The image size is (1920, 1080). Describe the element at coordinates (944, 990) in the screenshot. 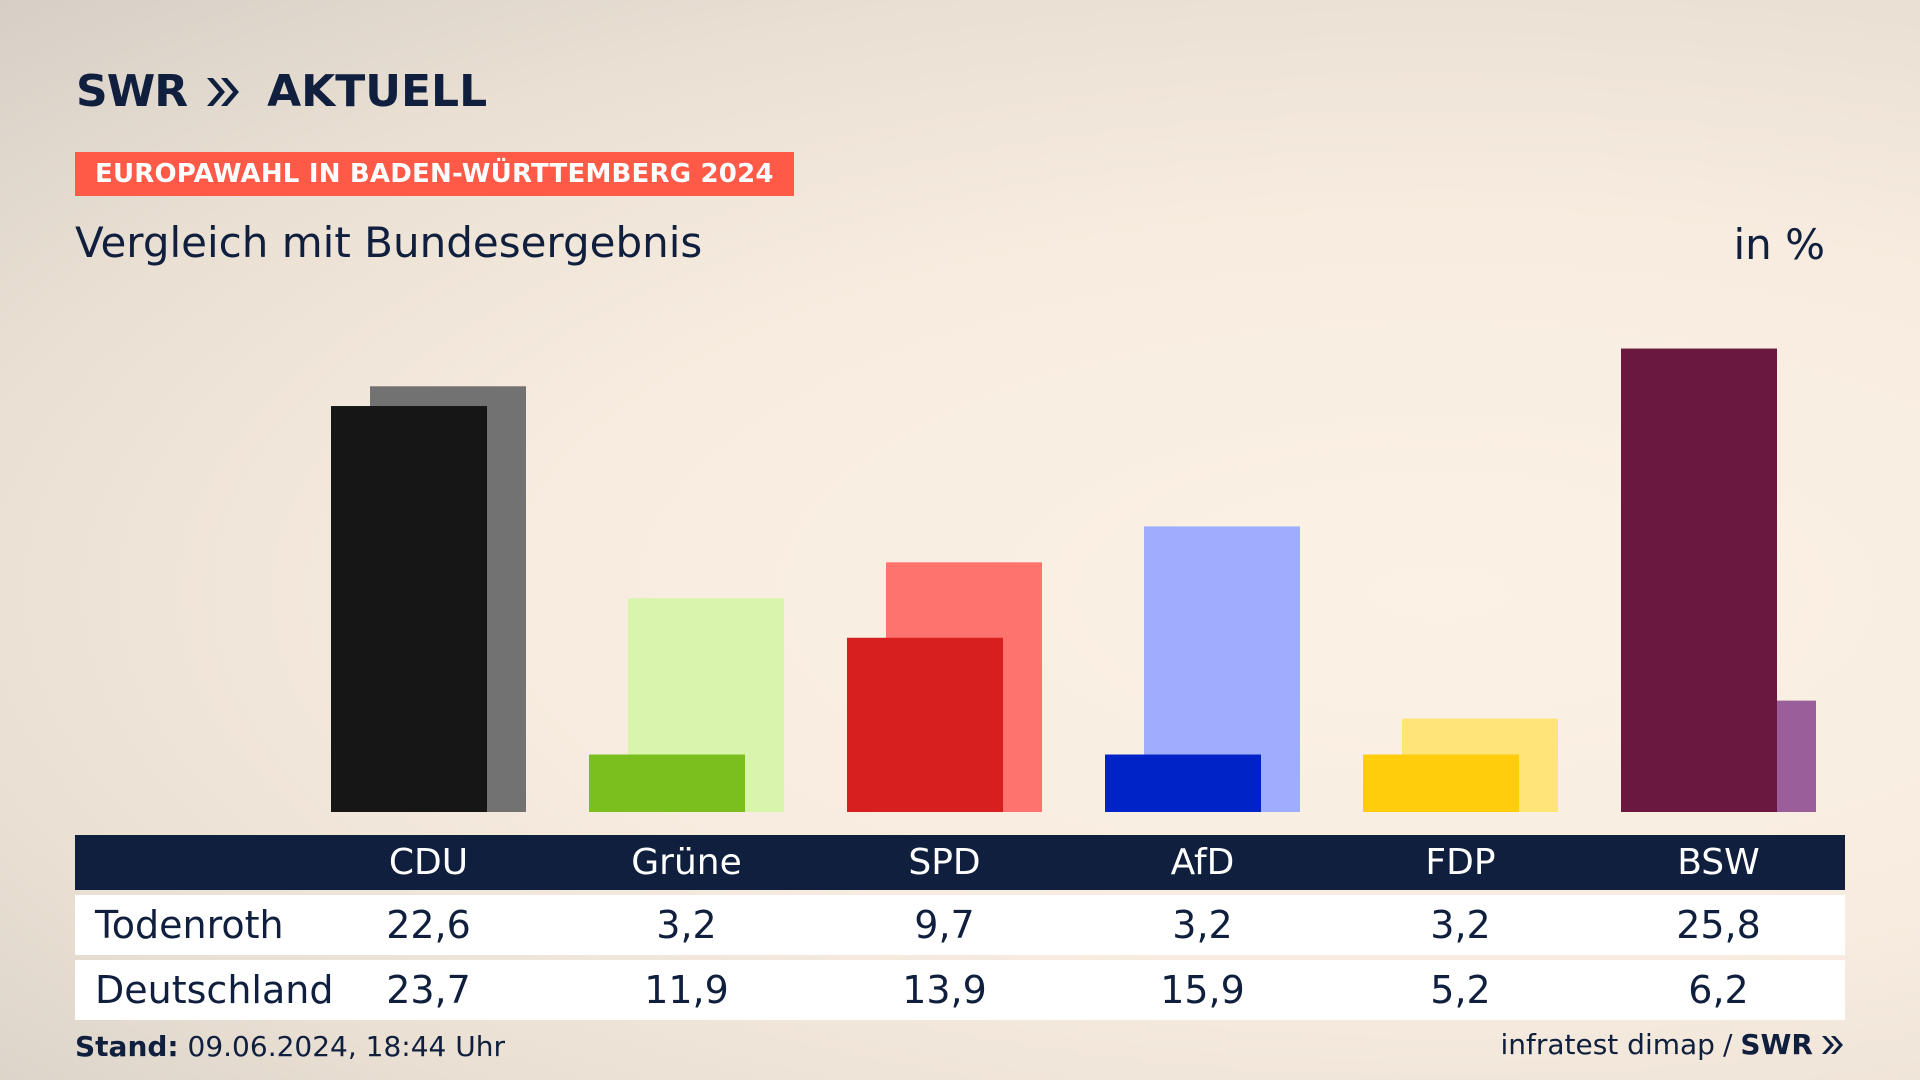

I see `value-cell-deutschland-spd: 13,9` at that location.